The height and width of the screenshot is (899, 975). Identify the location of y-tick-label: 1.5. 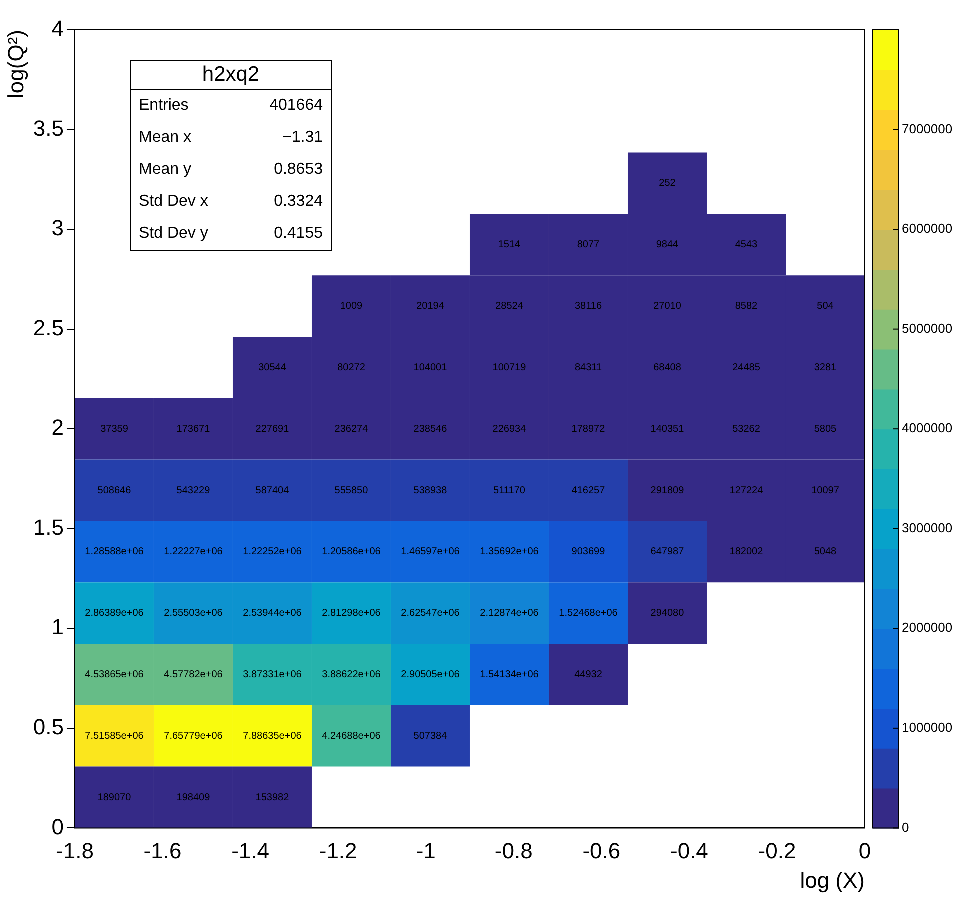
(48, 527).